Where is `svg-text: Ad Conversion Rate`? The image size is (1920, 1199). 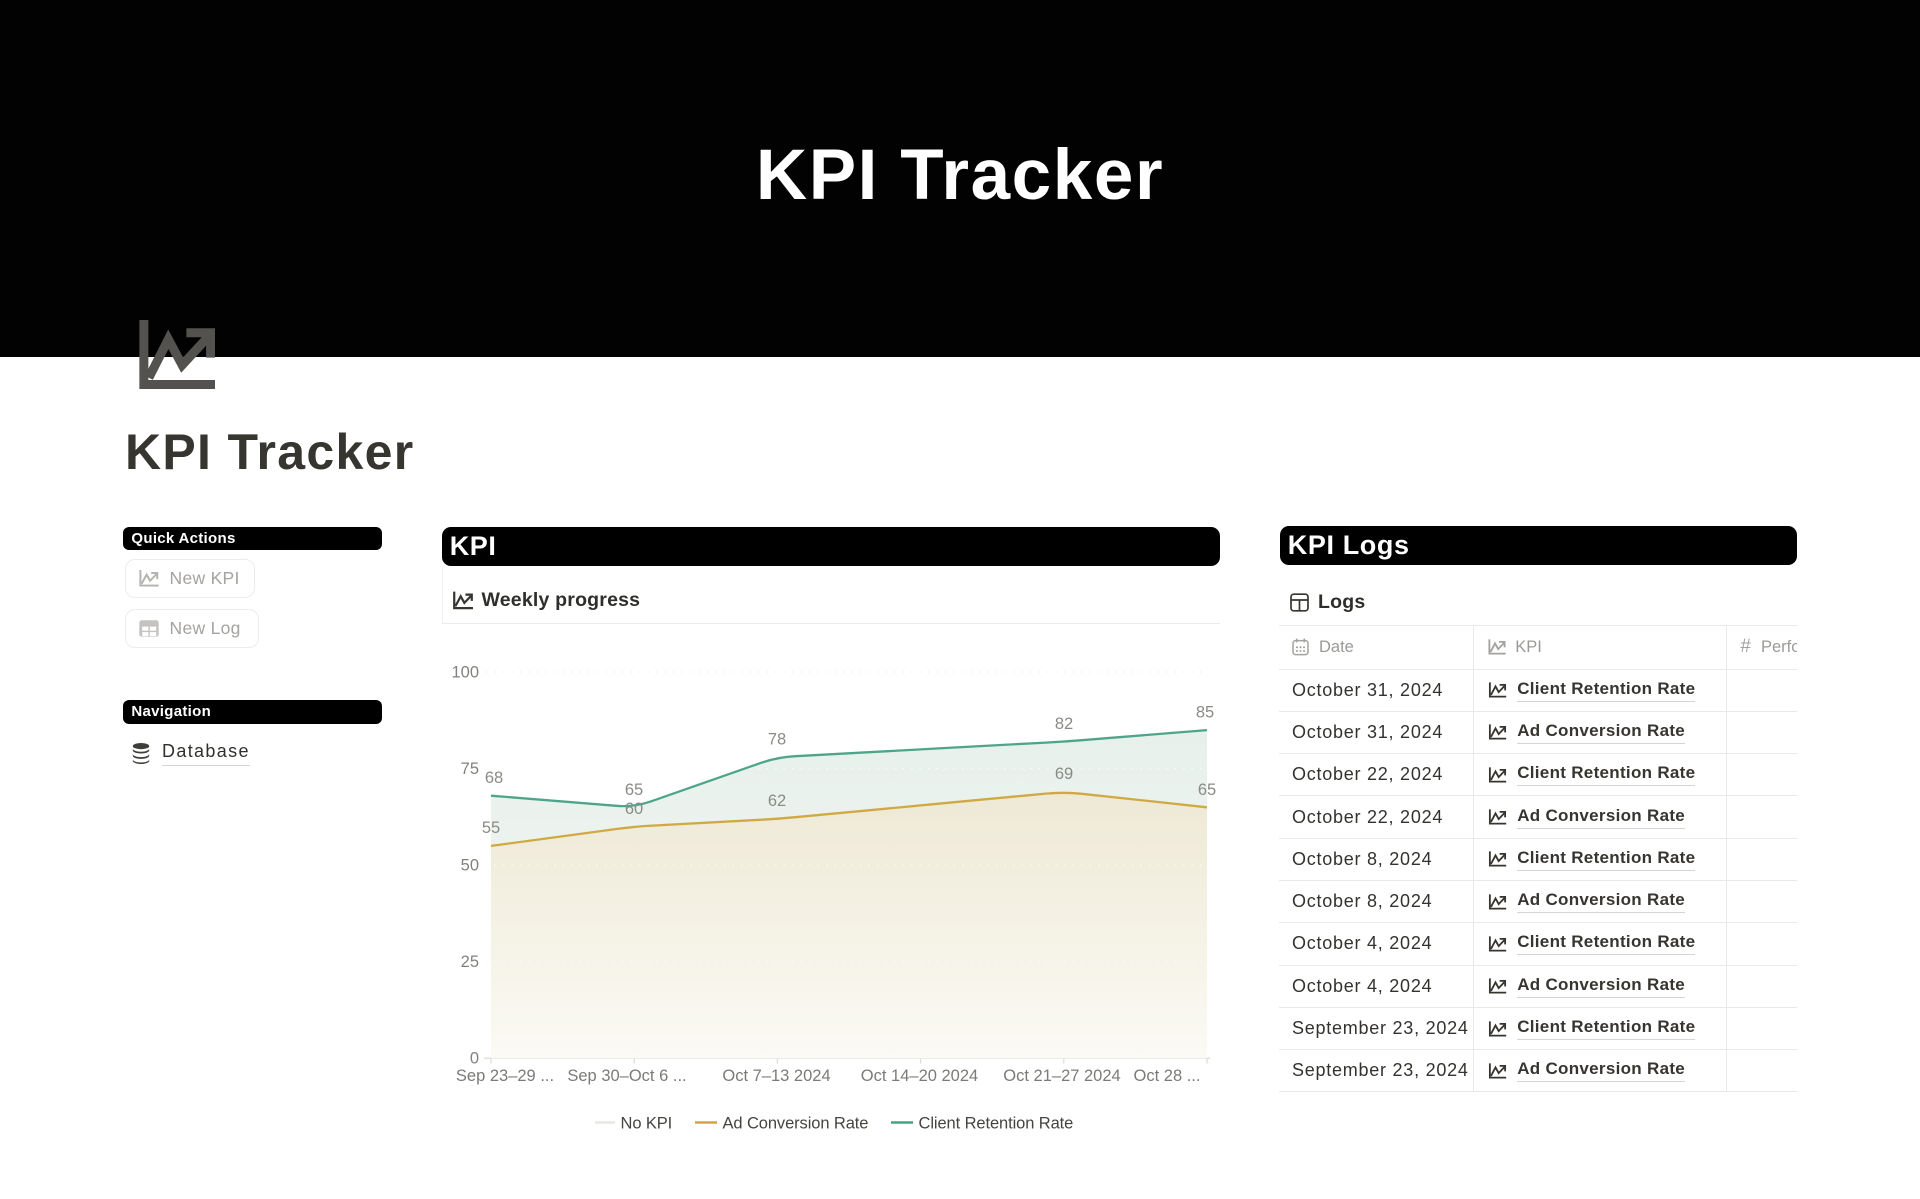 svg-text: Ad Conversion Rate is located at coordinates (796, 1124).